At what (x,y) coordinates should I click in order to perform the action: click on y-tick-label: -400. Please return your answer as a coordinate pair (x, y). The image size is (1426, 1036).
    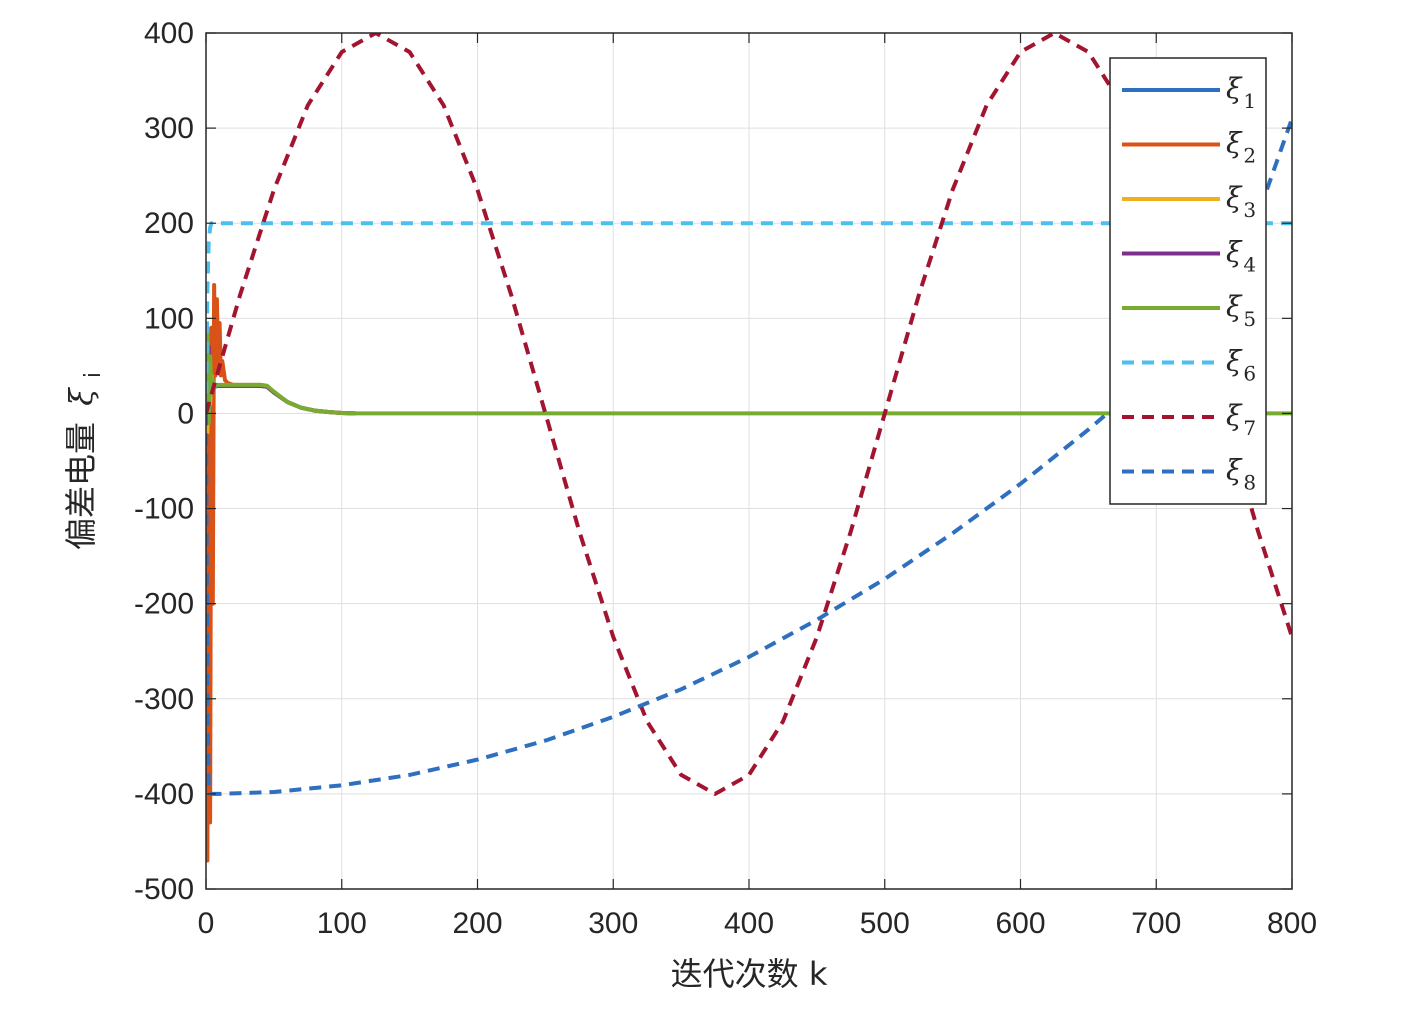
    Looking at the image, I should click on (164, 794).